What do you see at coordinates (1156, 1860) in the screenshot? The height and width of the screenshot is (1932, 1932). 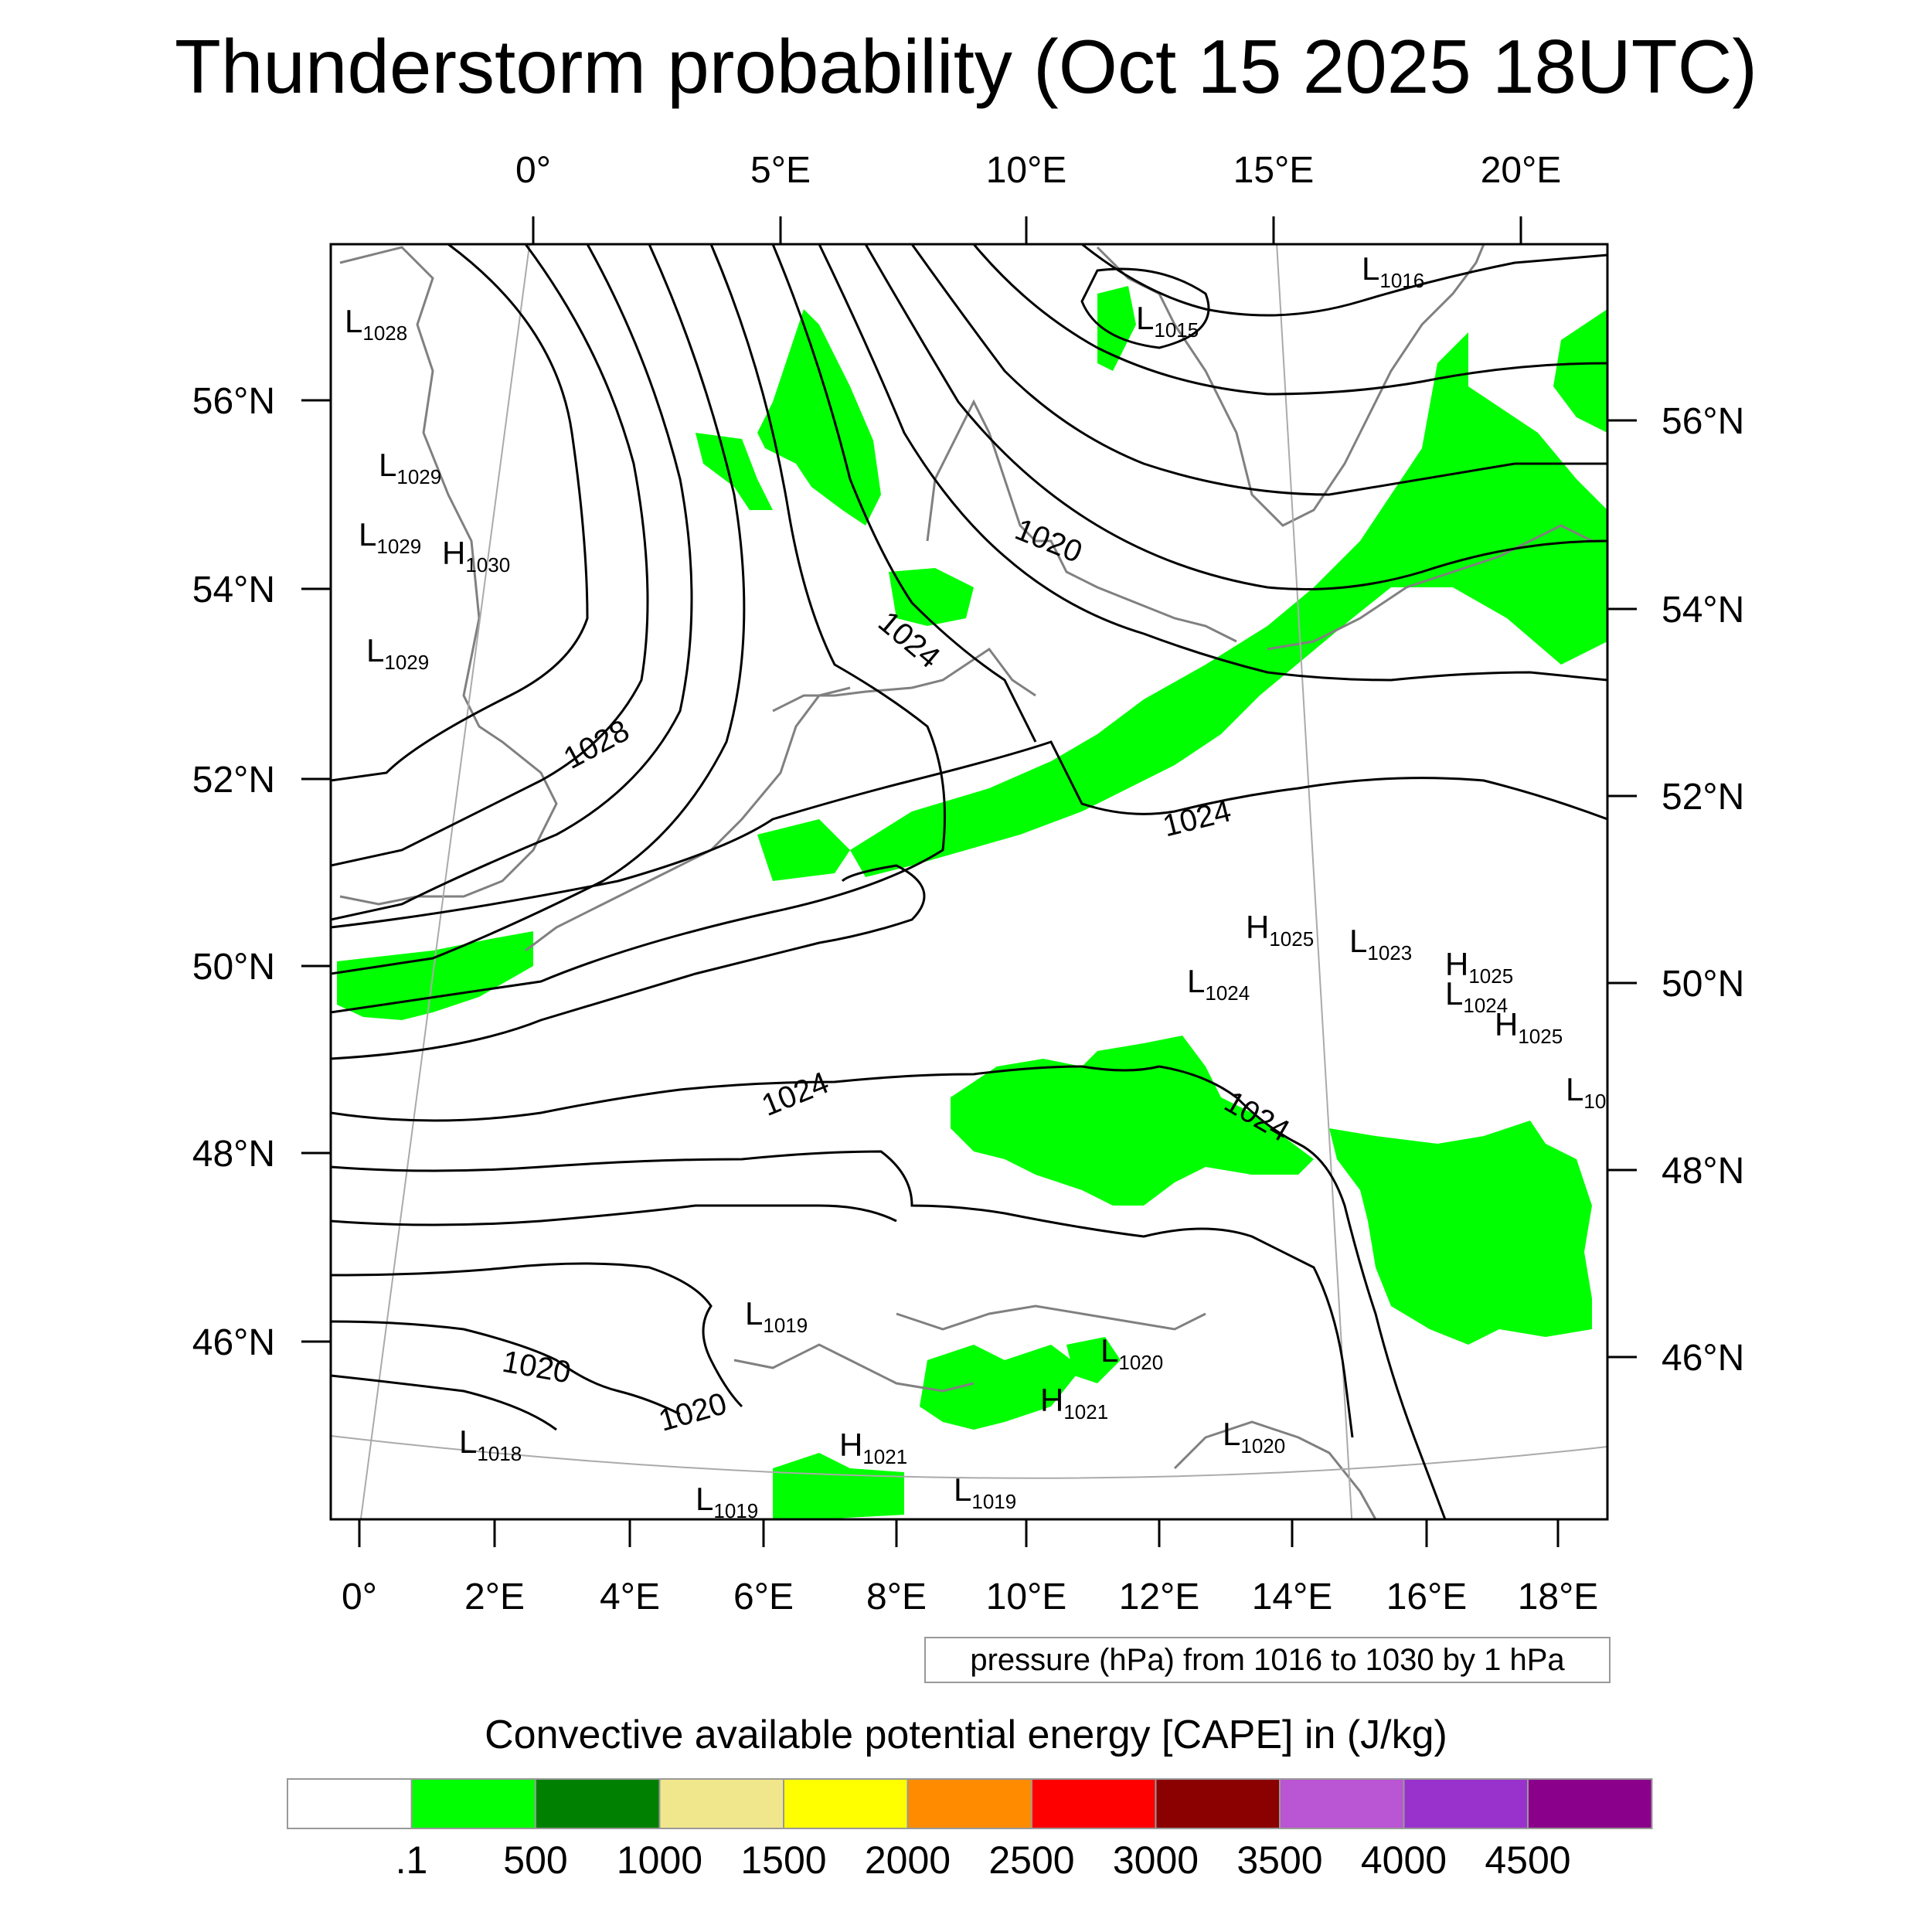 I see `colorbar-label: 3000` at bounding box center [1156, 1860].